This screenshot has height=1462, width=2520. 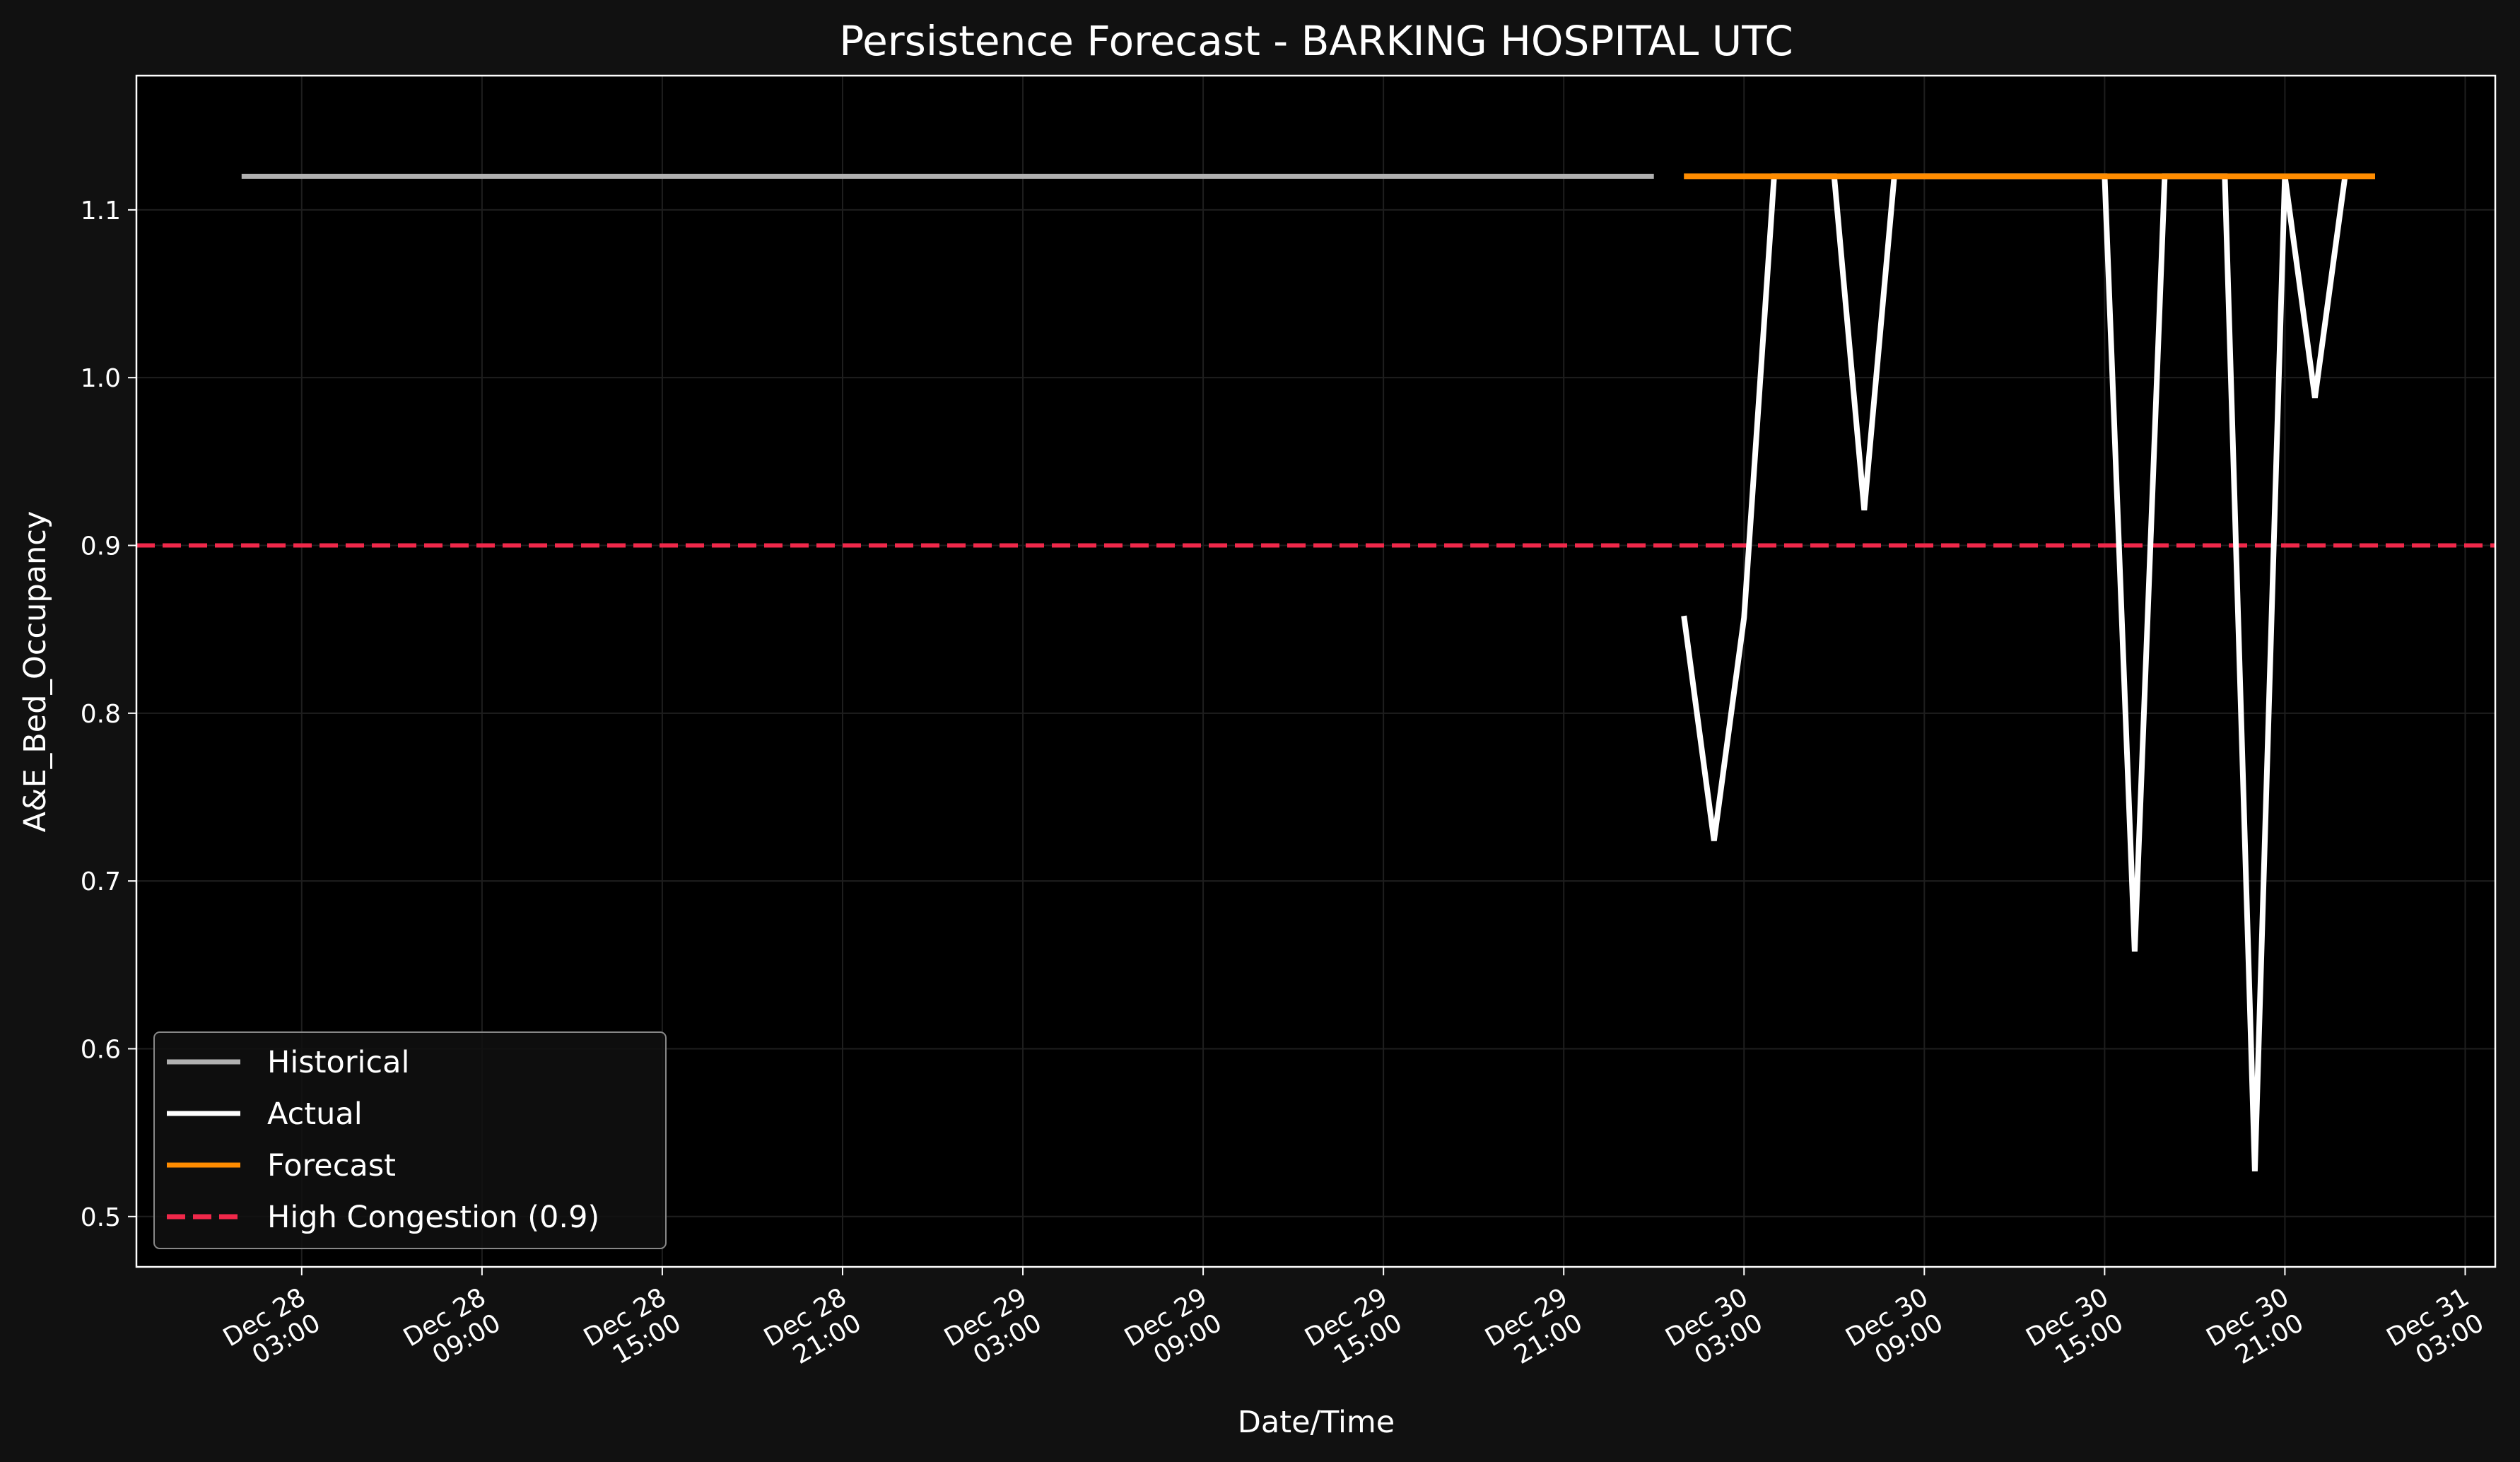 I want to click on legend-label: Historical, so click(x=338, y=1062).